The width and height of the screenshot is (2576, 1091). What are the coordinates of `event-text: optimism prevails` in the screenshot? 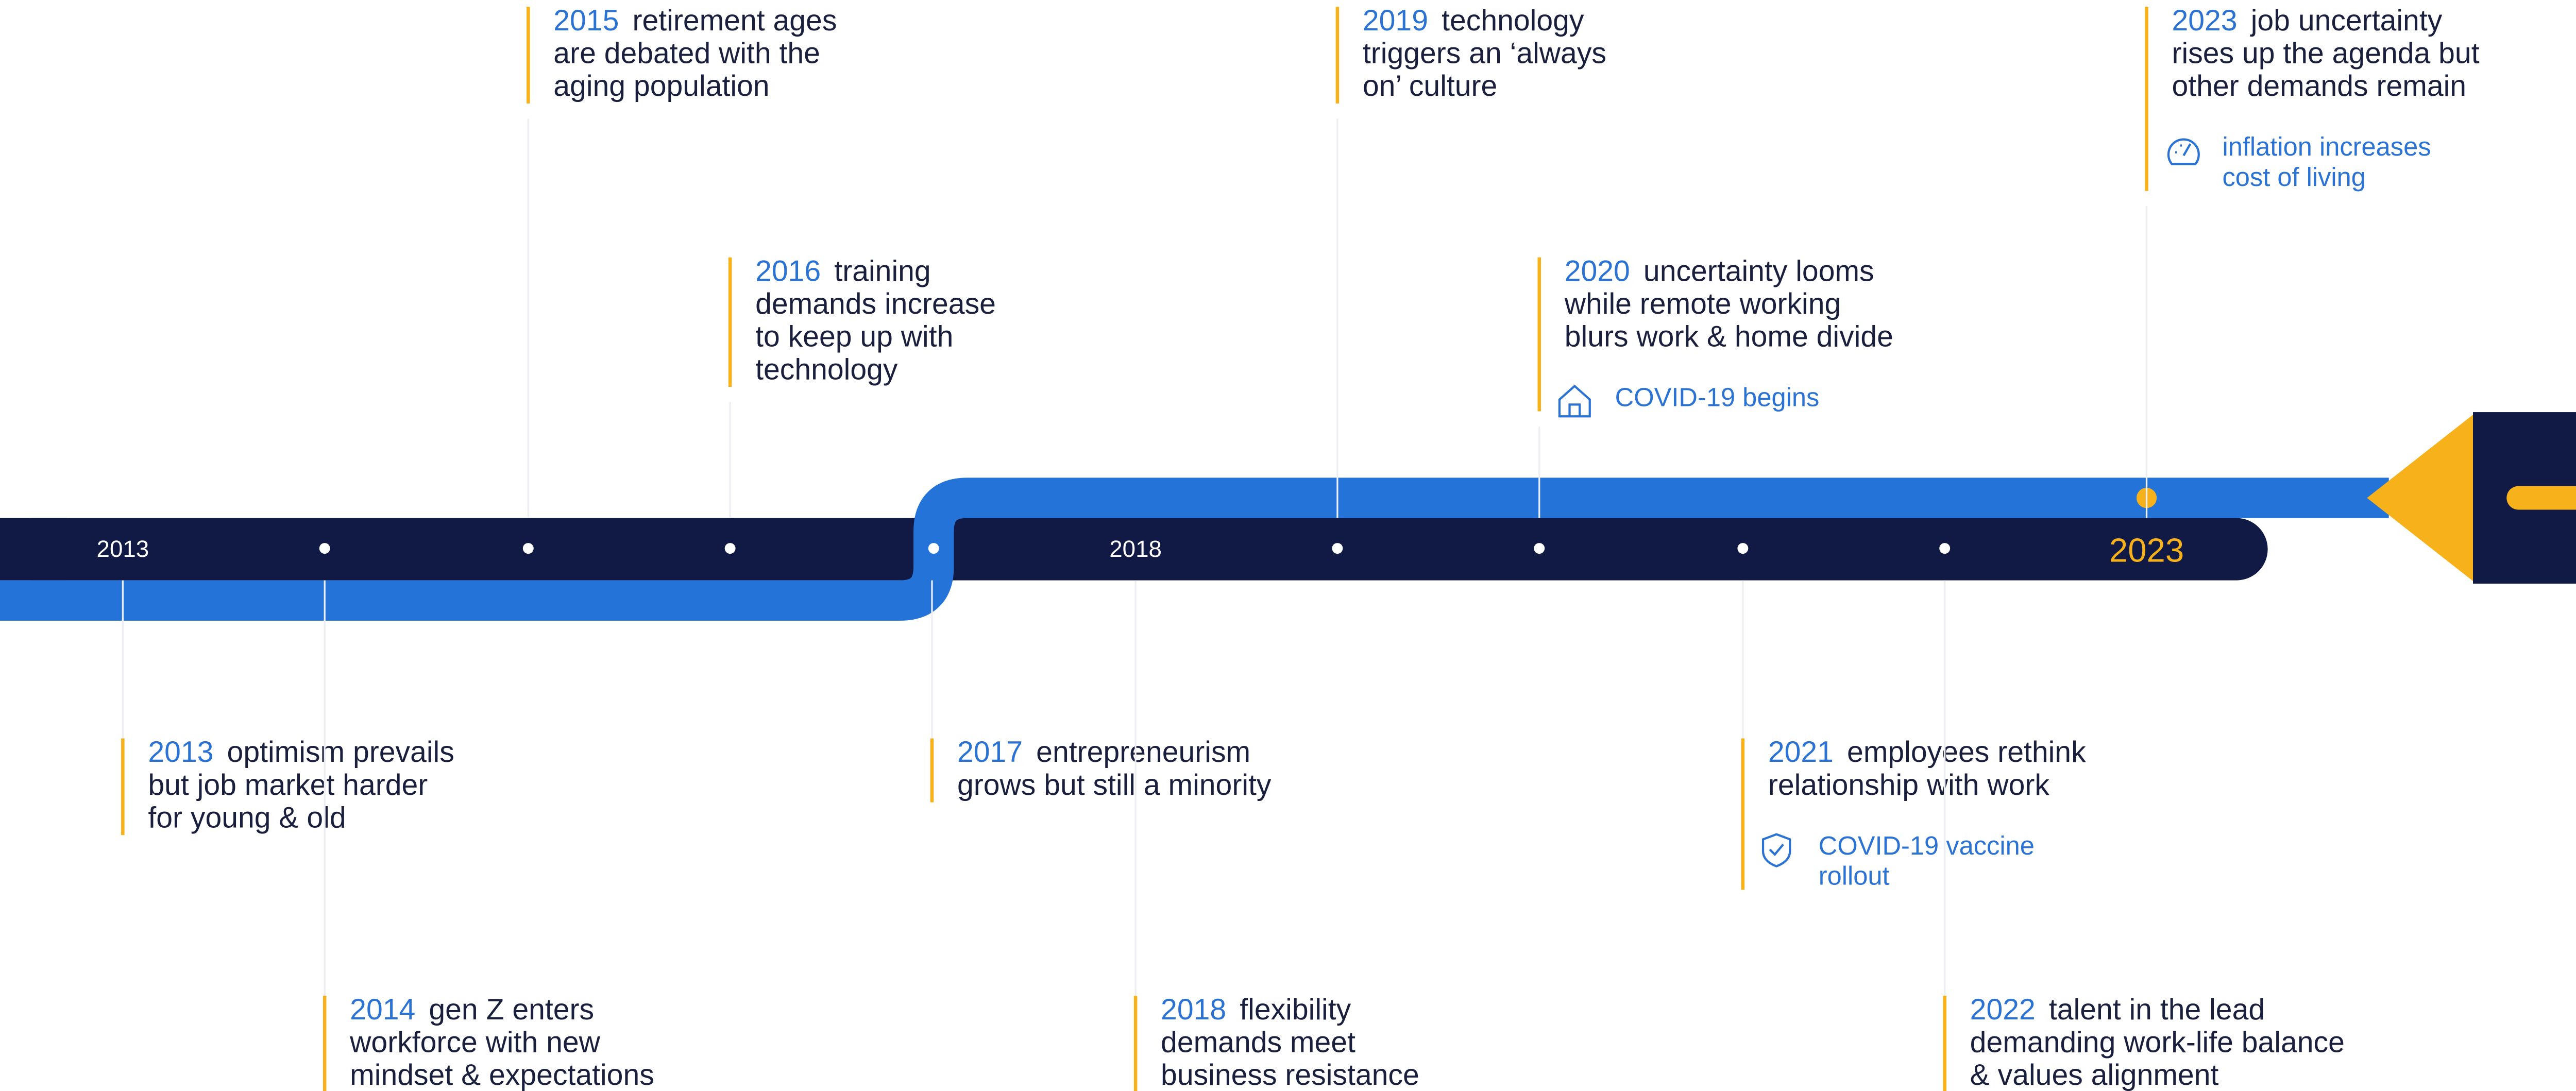 It's located at (340, 752).